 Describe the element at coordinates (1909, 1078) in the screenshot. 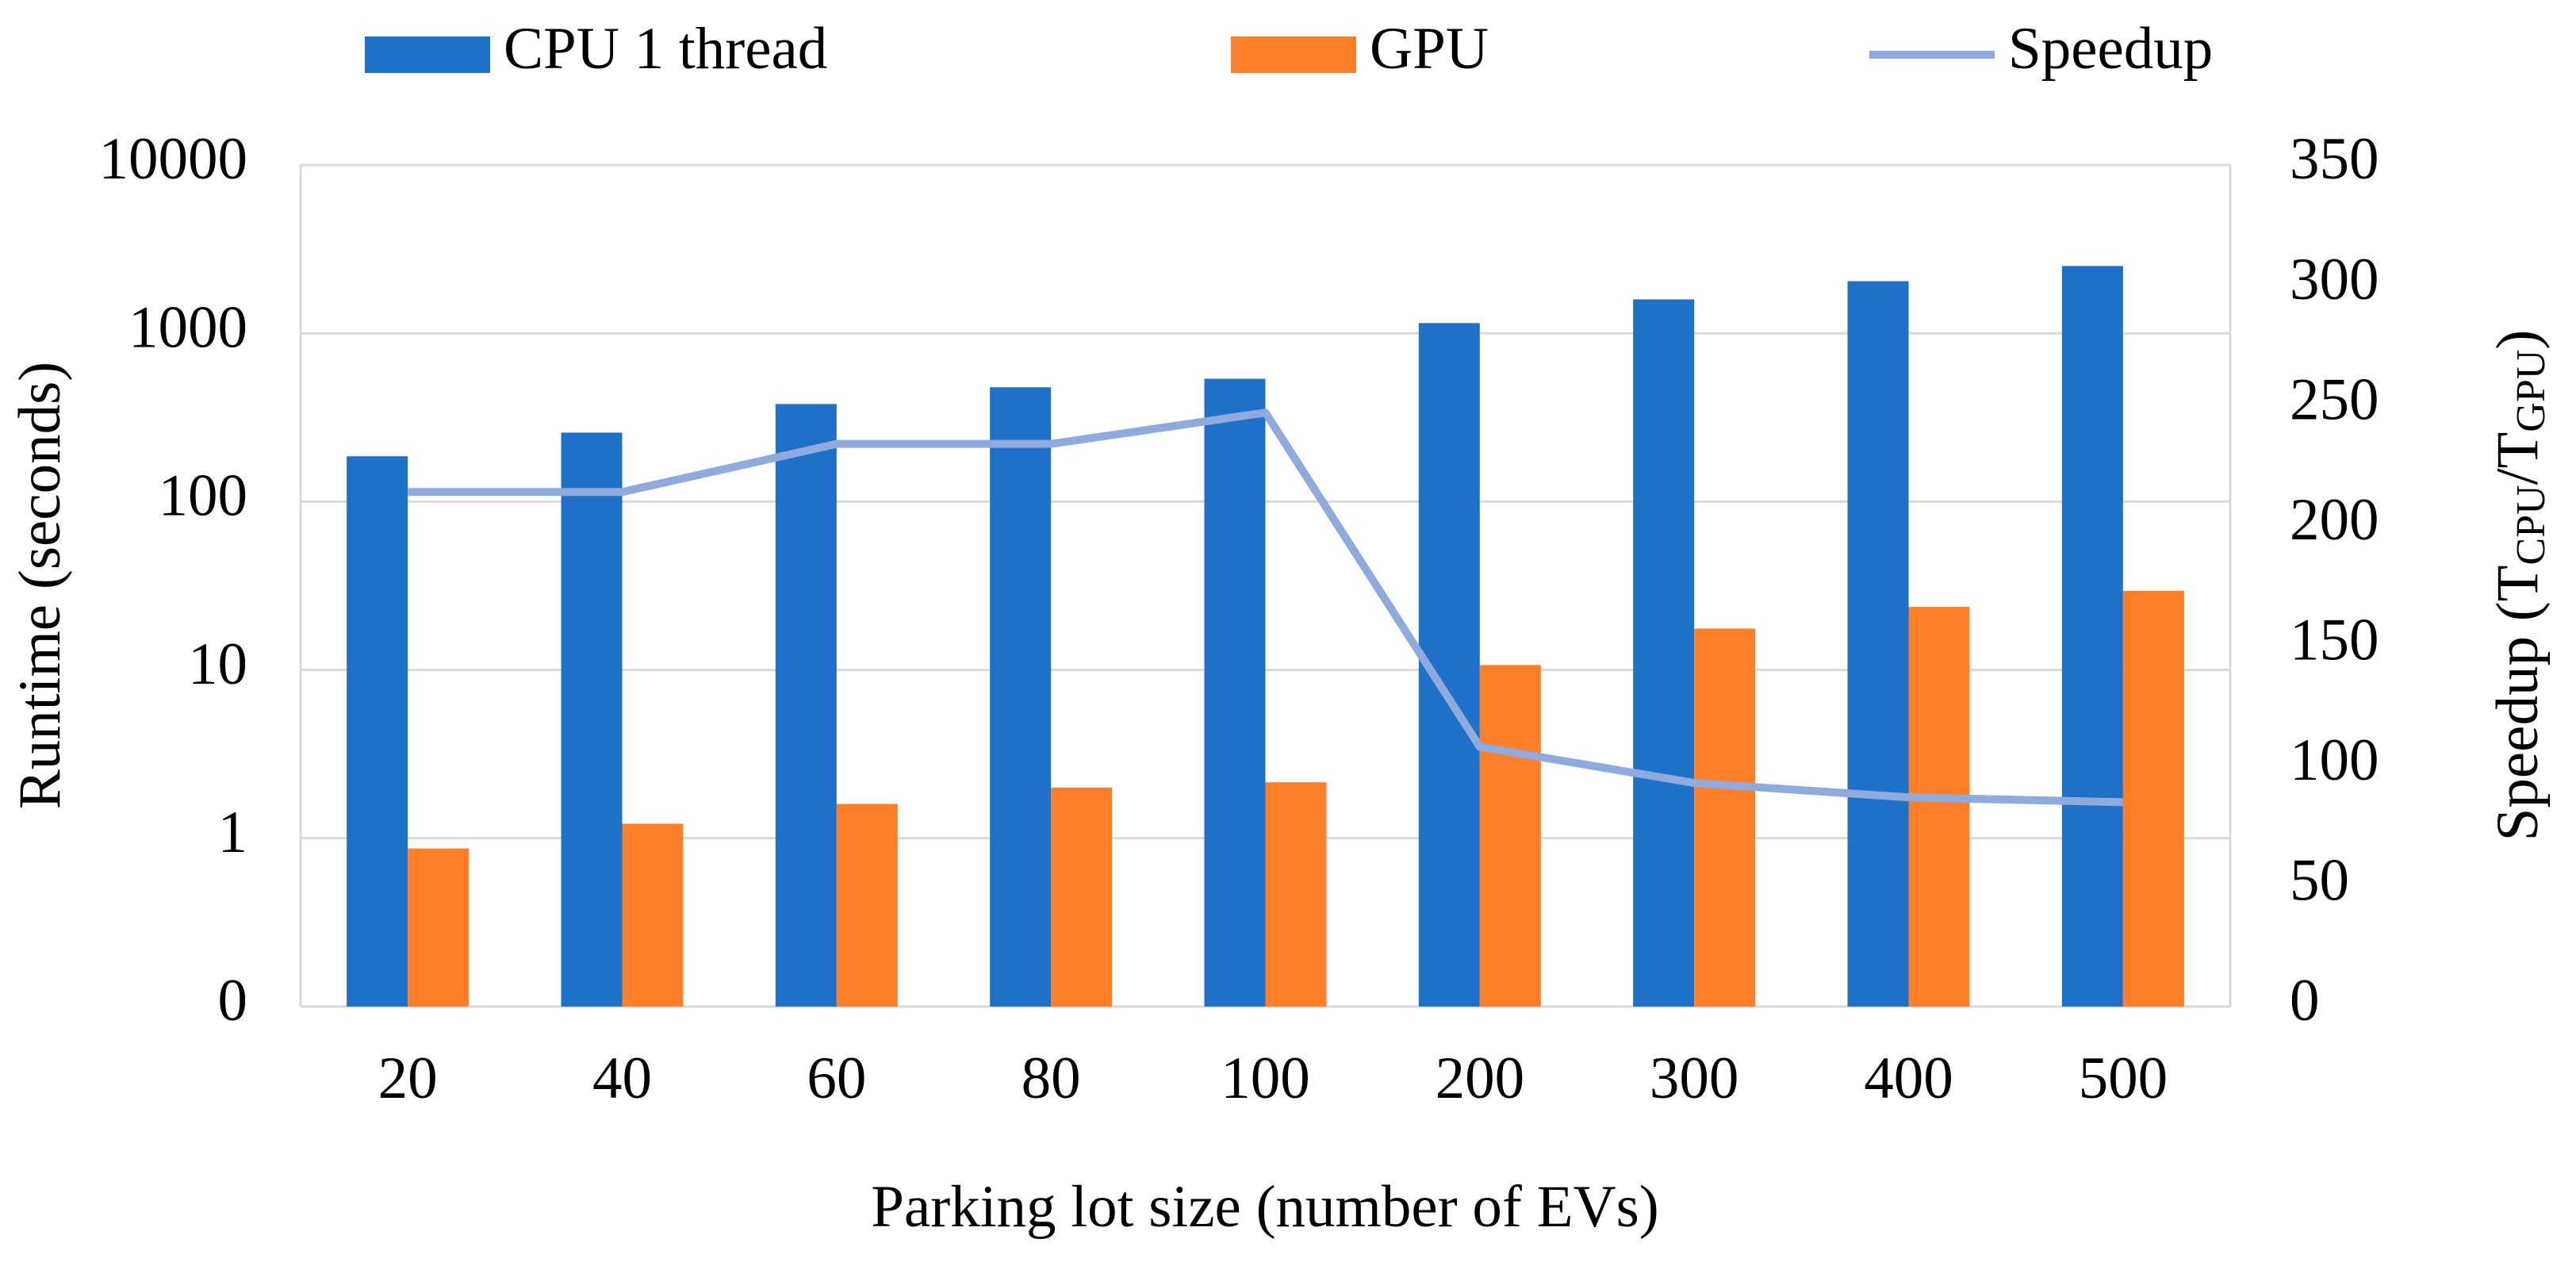

I see `x-tick-label: 400` at that location.